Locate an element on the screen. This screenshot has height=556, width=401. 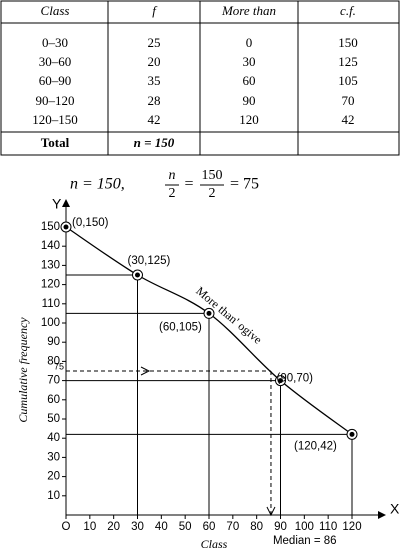
table-cell: 105 is located at coordinates (348, 80).